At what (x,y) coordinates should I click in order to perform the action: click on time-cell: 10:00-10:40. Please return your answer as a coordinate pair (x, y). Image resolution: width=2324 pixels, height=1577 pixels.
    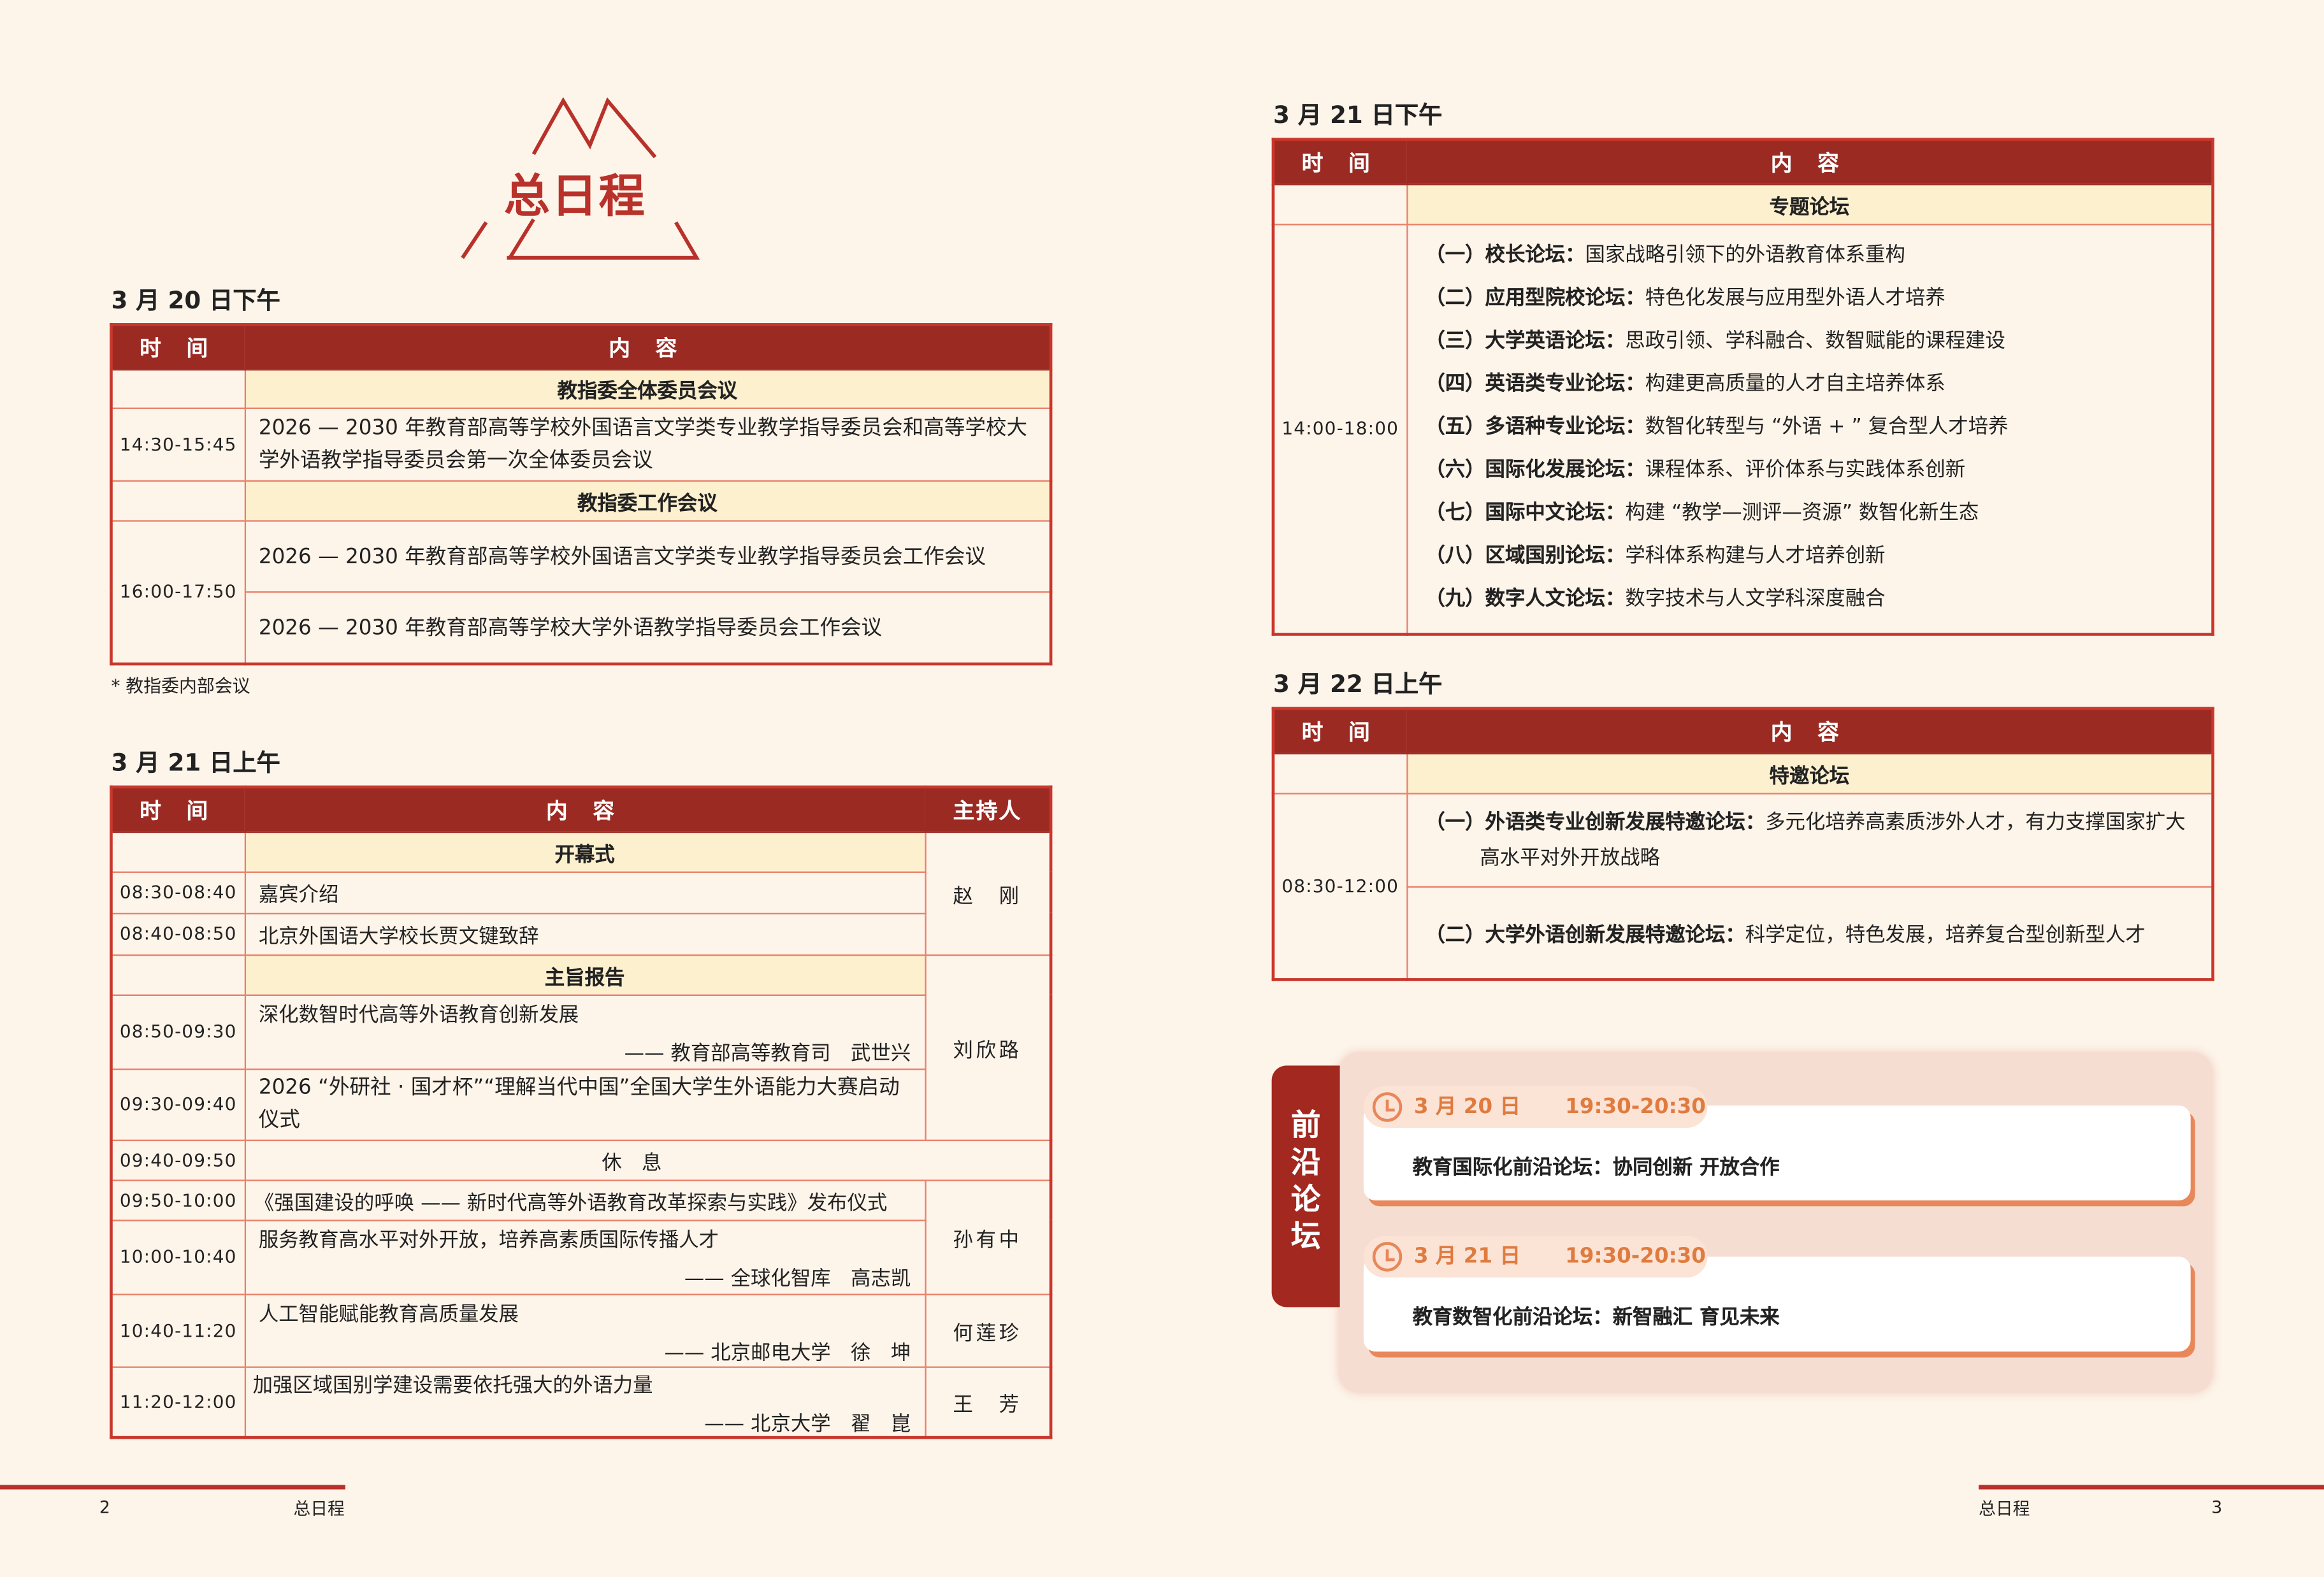
    Looking at the image, I should click on (178, 1257).